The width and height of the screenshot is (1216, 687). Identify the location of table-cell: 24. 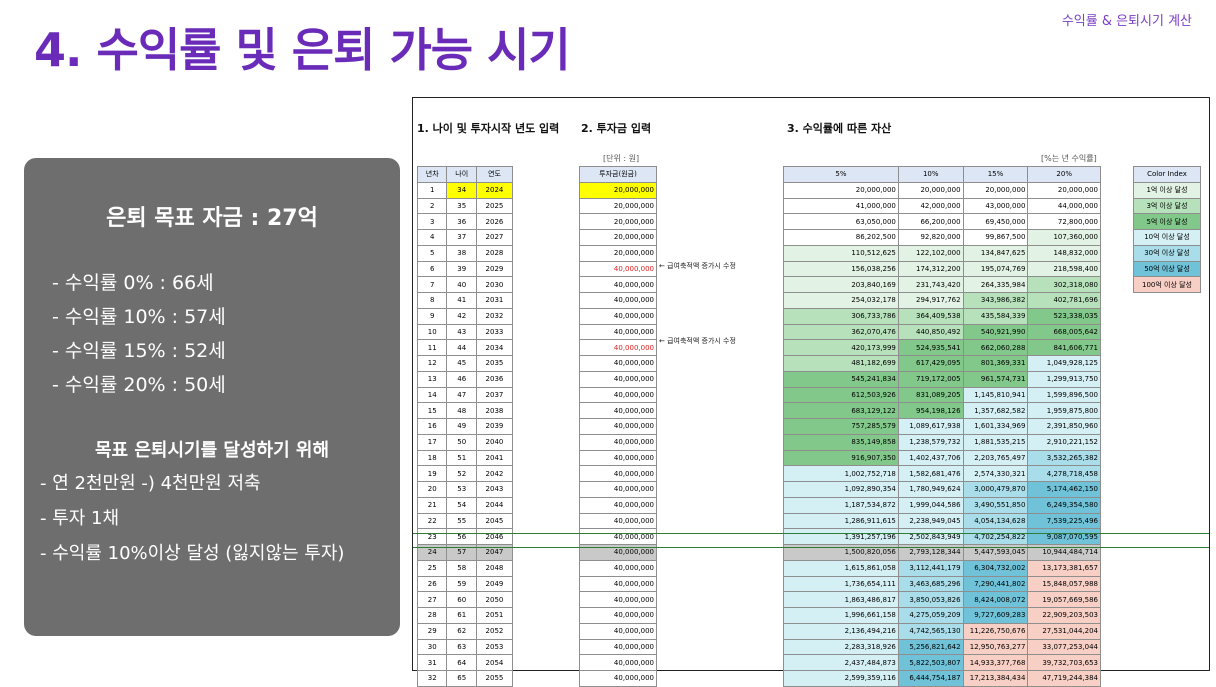
(432, 552).